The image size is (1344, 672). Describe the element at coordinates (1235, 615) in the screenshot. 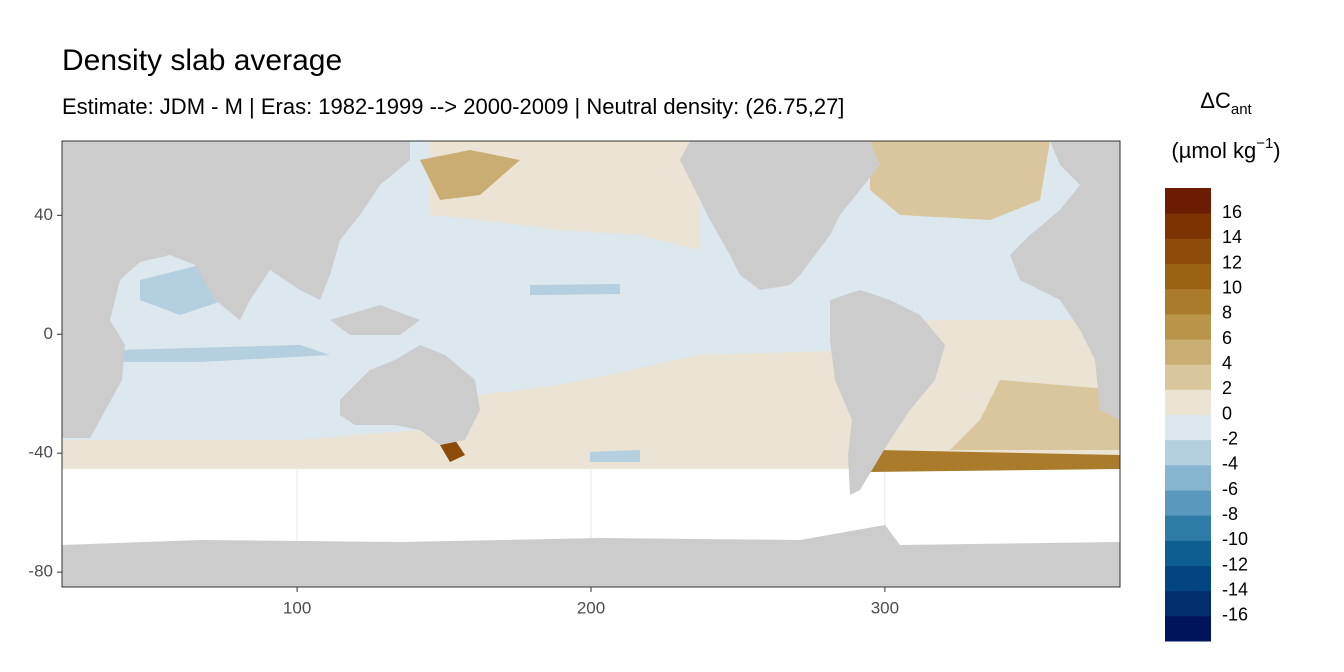

I see `legend-label: -16` at that location.